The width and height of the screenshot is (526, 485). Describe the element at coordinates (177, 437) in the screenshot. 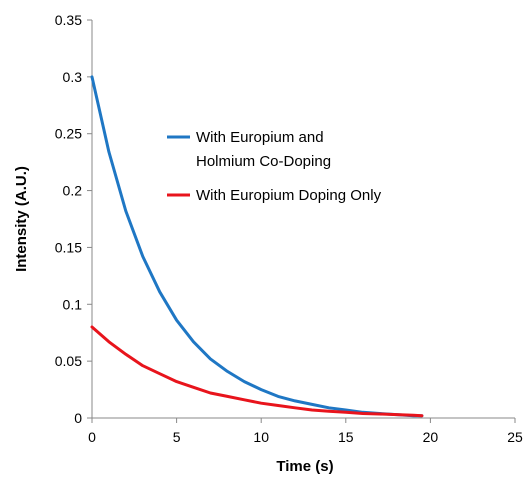

I see `x-tick-label: 5` at that location.